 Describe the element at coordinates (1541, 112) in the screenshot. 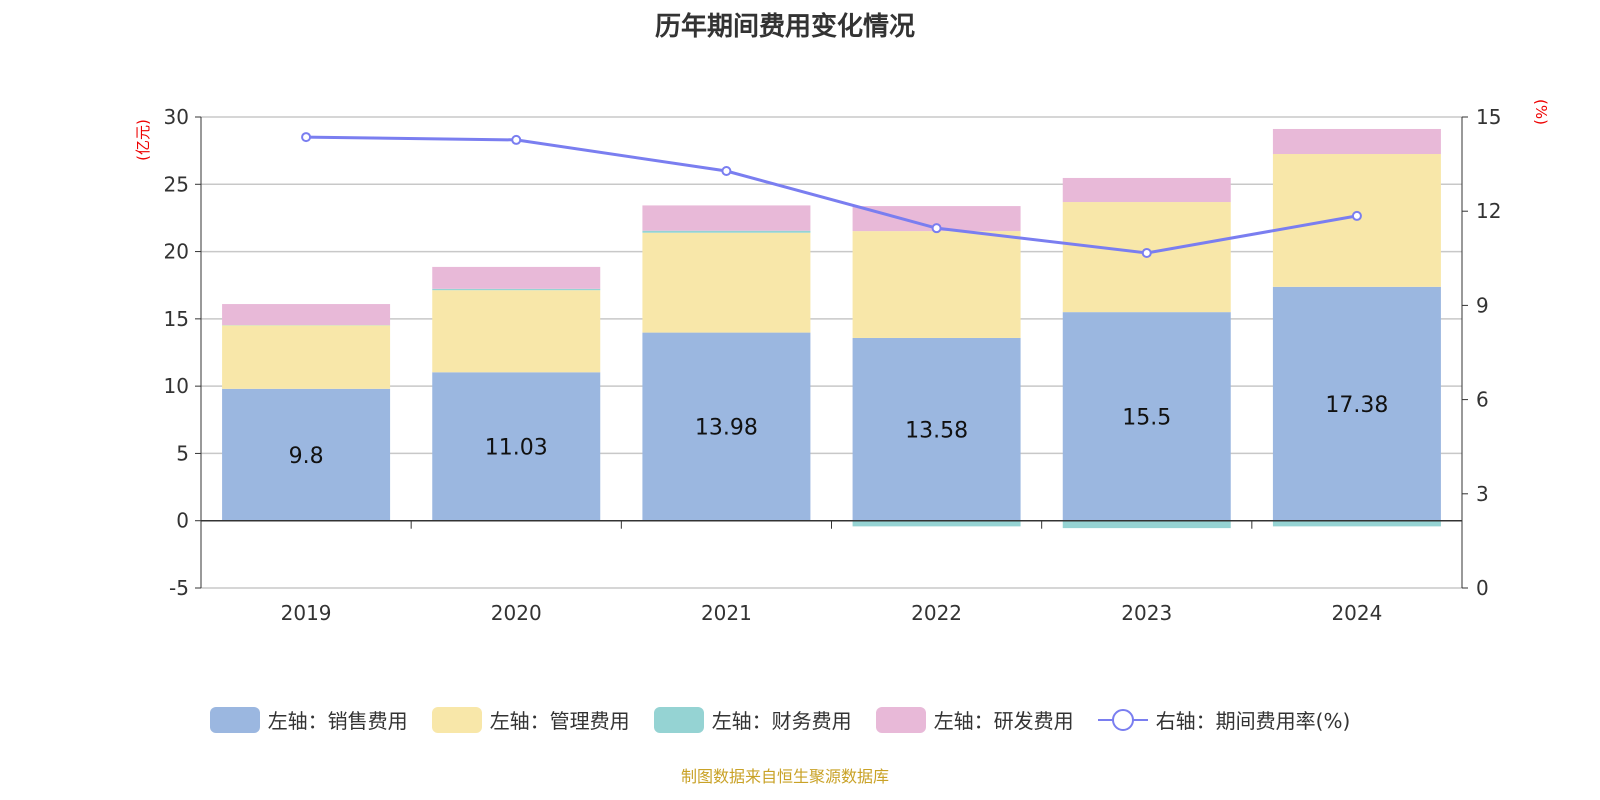

I see `y-right-unit: (%)` at that location.